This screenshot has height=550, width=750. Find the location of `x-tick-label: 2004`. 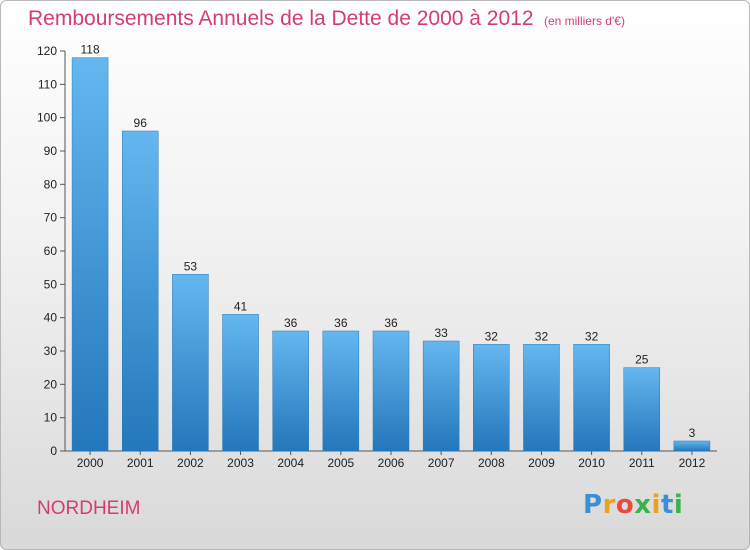

x-tick-label: 2004 is located at coordinates (290, 463).